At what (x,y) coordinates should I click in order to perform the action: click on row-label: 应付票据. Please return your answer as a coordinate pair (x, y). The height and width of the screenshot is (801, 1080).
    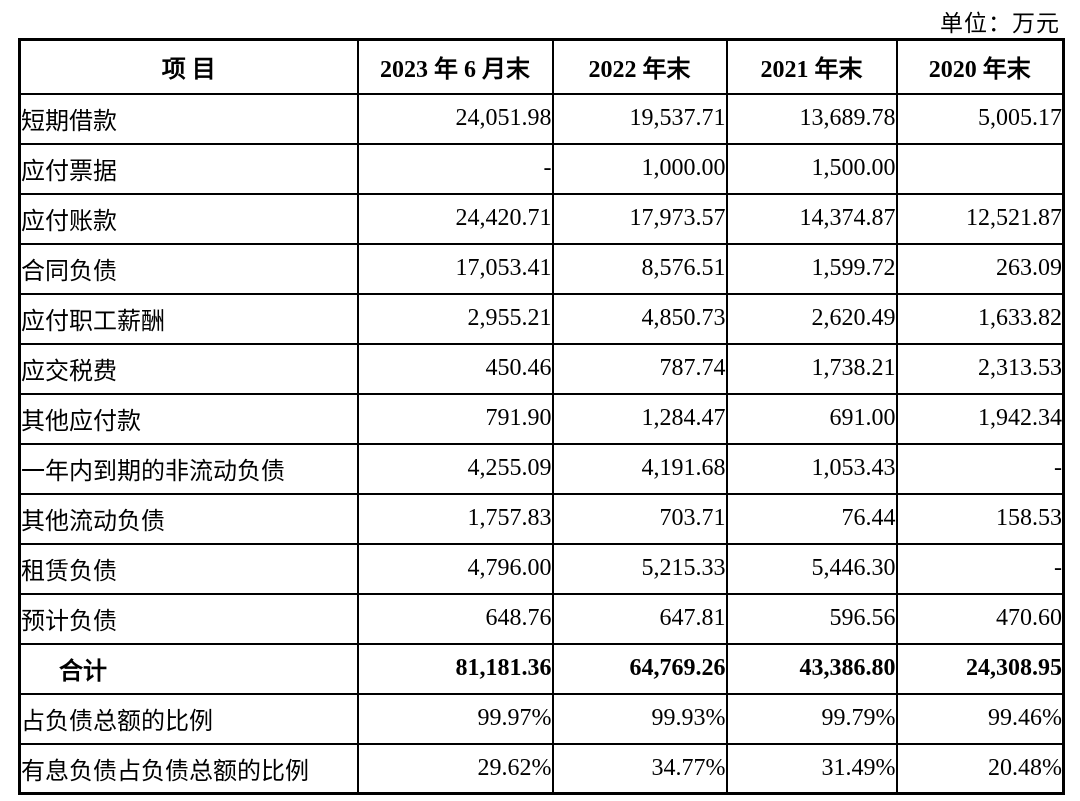
    Looking at the image, I should click on (188, 168).